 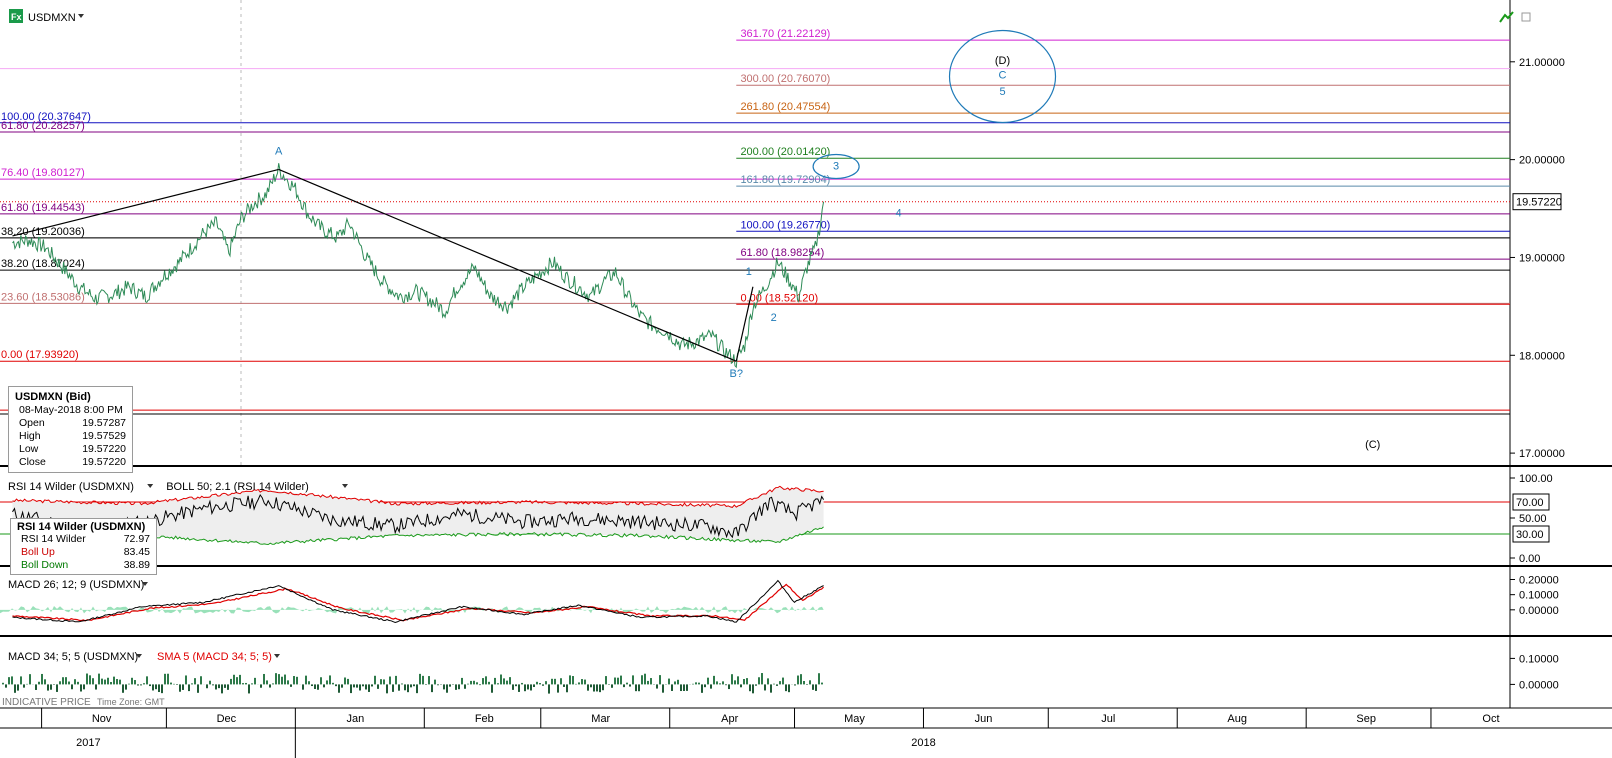 I want to click on rsi-row-value: 72.97, so click(x=136, y=539).